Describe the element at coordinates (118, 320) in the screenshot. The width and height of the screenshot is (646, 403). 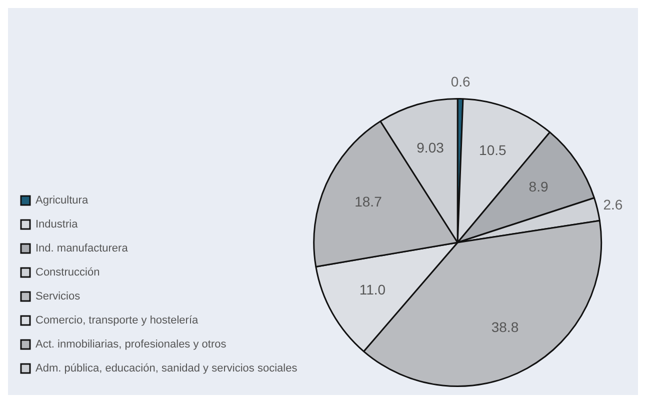
I see `legend-label: Comercio, transporte y hostelería` at that location.